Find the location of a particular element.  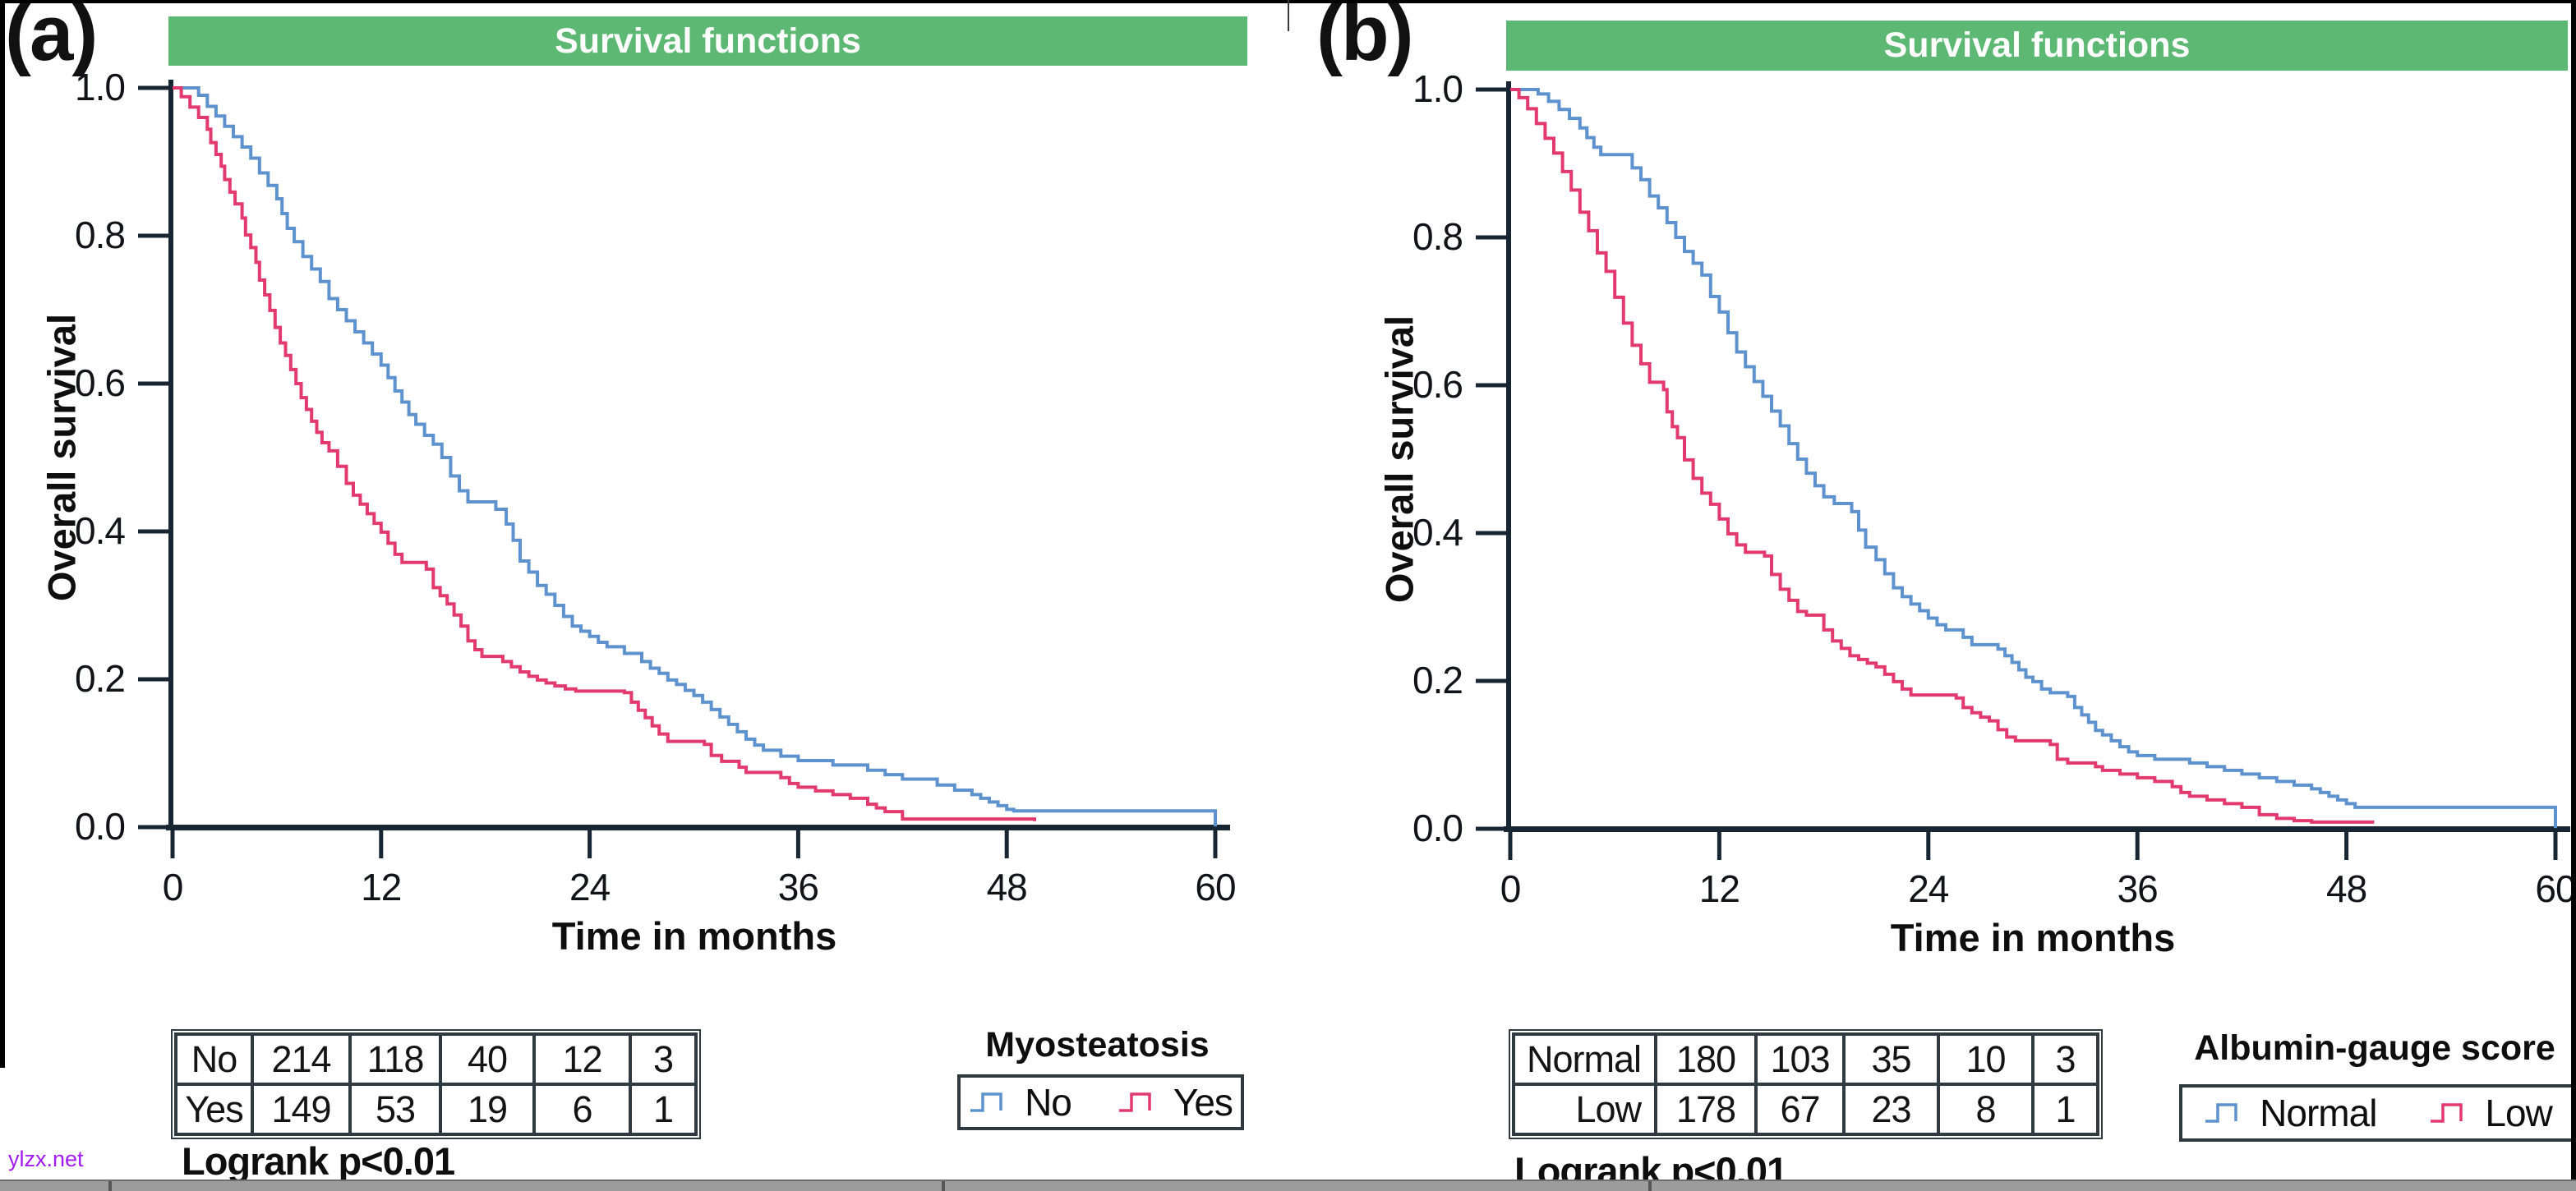

legend-label: Low is located at coordinates (2518, 1113).